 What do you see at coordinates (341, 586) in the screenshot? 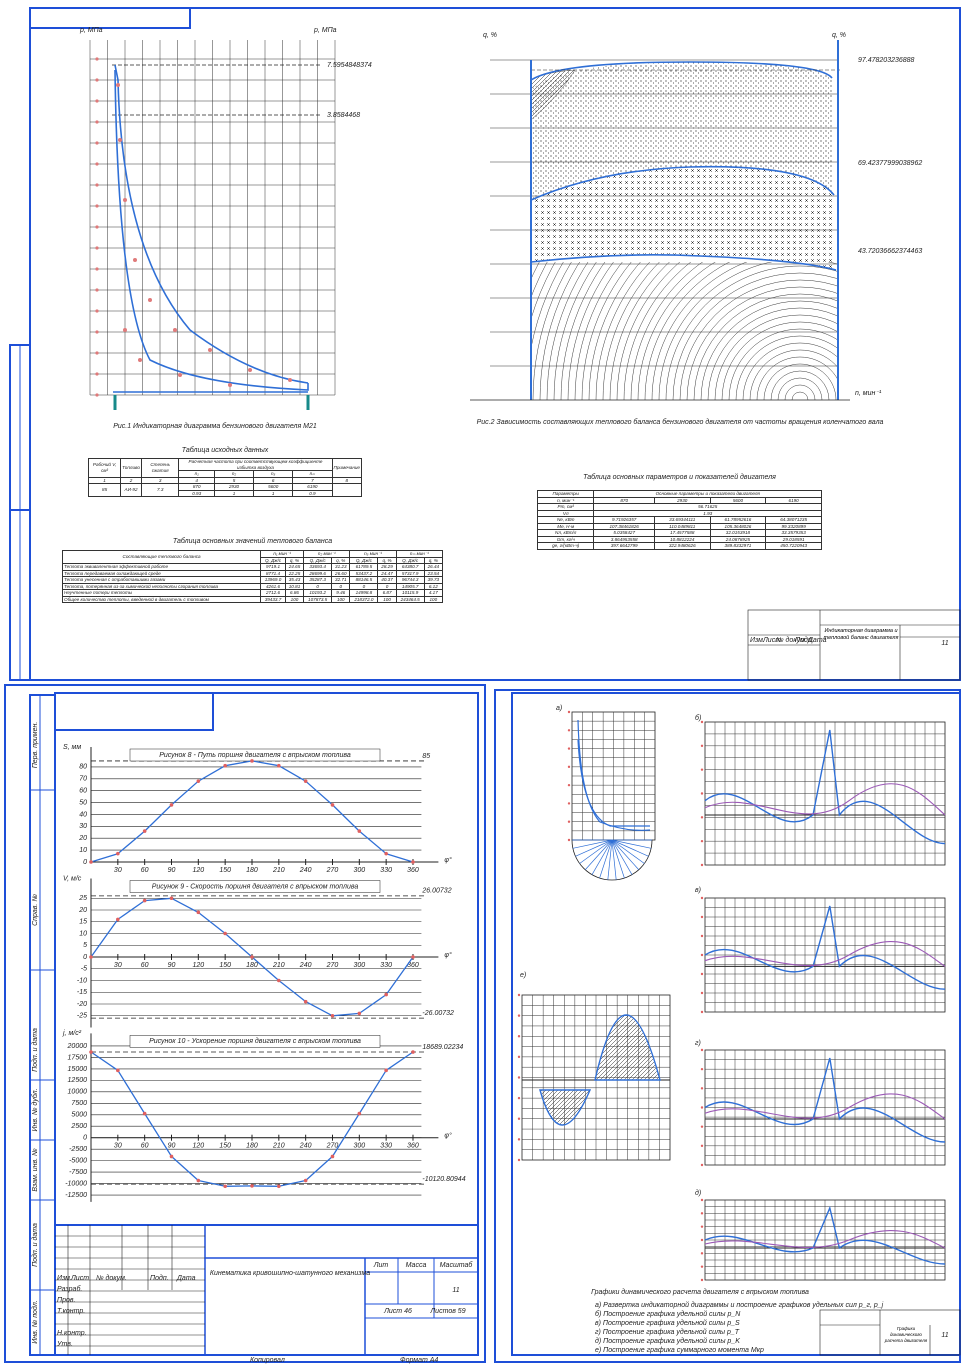
I see `table-cell: 0` at bounding box center [341, 586].